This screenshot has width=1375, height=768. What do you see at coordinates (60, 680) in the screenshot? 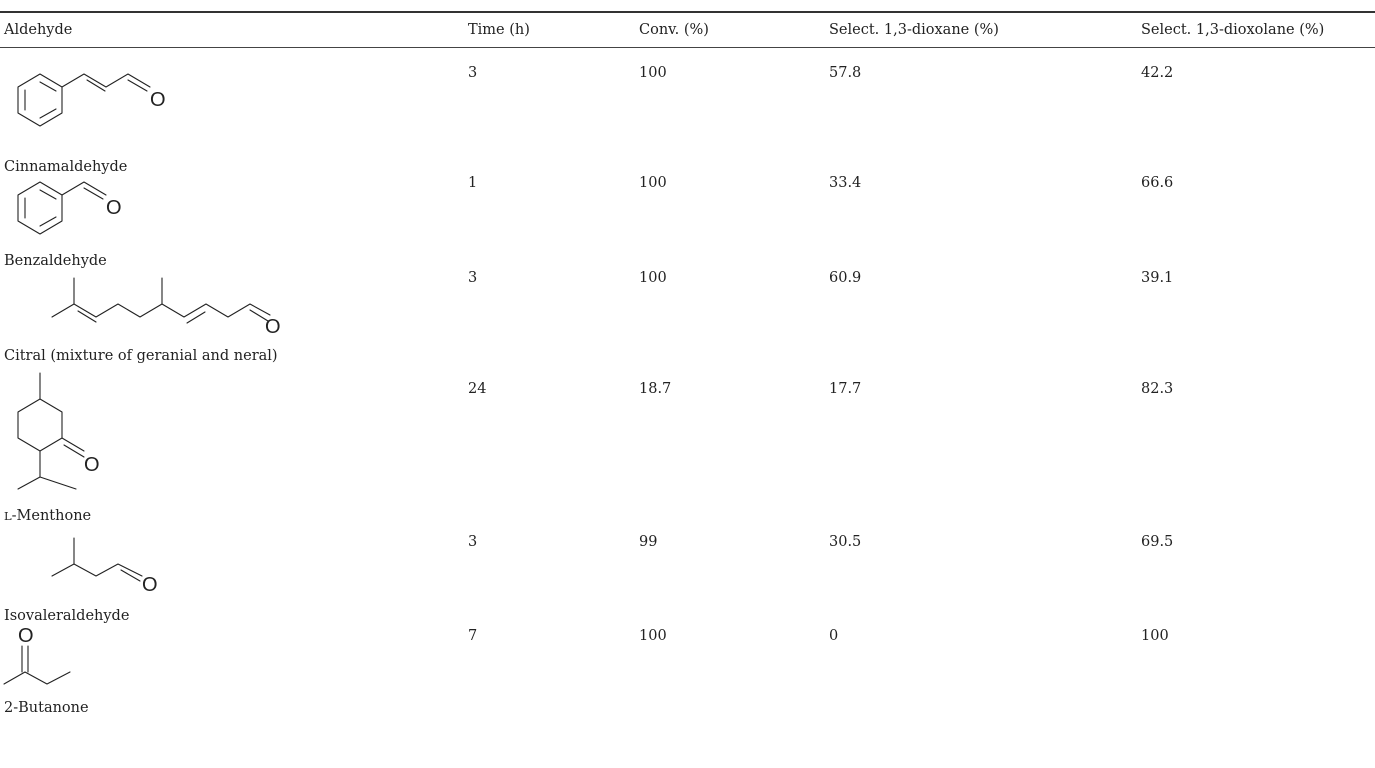
I see `butanone-structure: O` at bounding box center [60, 680].